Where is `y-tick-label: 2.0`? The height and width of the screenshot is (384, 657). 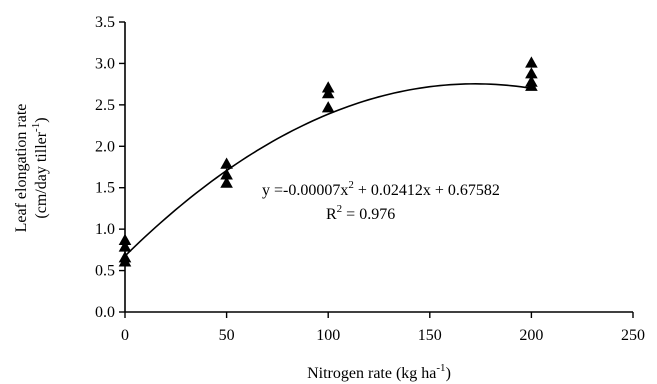
y-tick-label: 2.0 is located at coordinates (105, 146).